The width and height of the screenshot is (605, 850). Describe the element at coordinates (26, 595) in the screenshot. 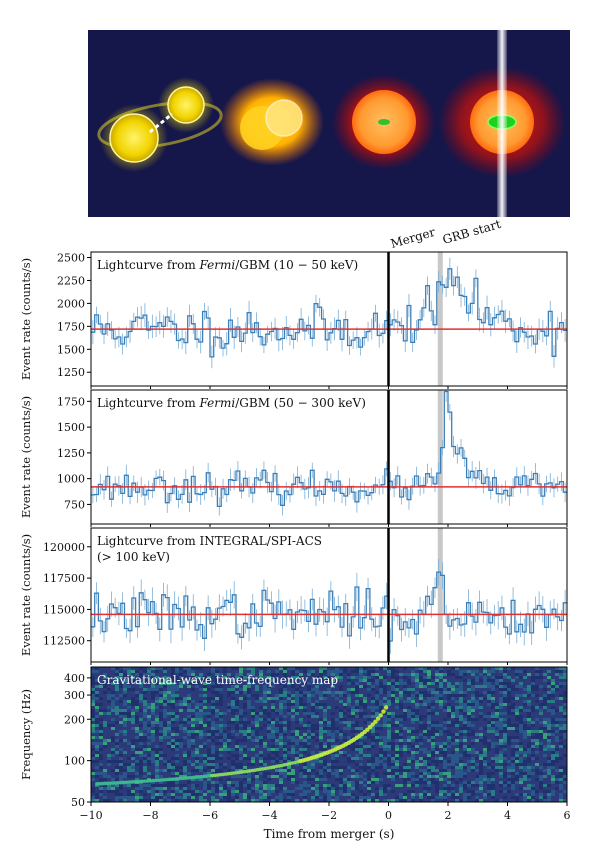

I see `y-axis-label: Event rate (counts/s)` at that location.